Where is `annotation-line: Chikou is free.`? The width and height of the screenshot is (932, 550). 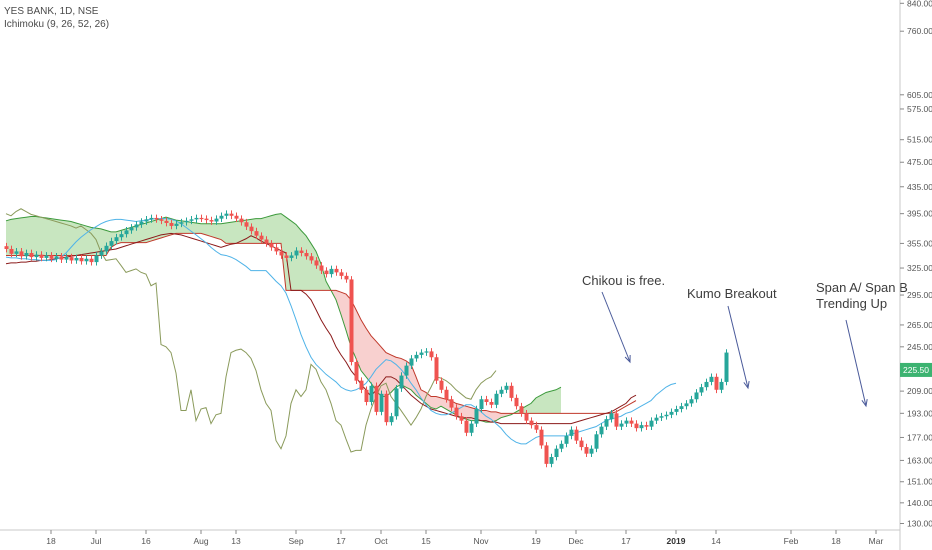
annotation-line: Chikou is free. is located at coordinates (623, 280).